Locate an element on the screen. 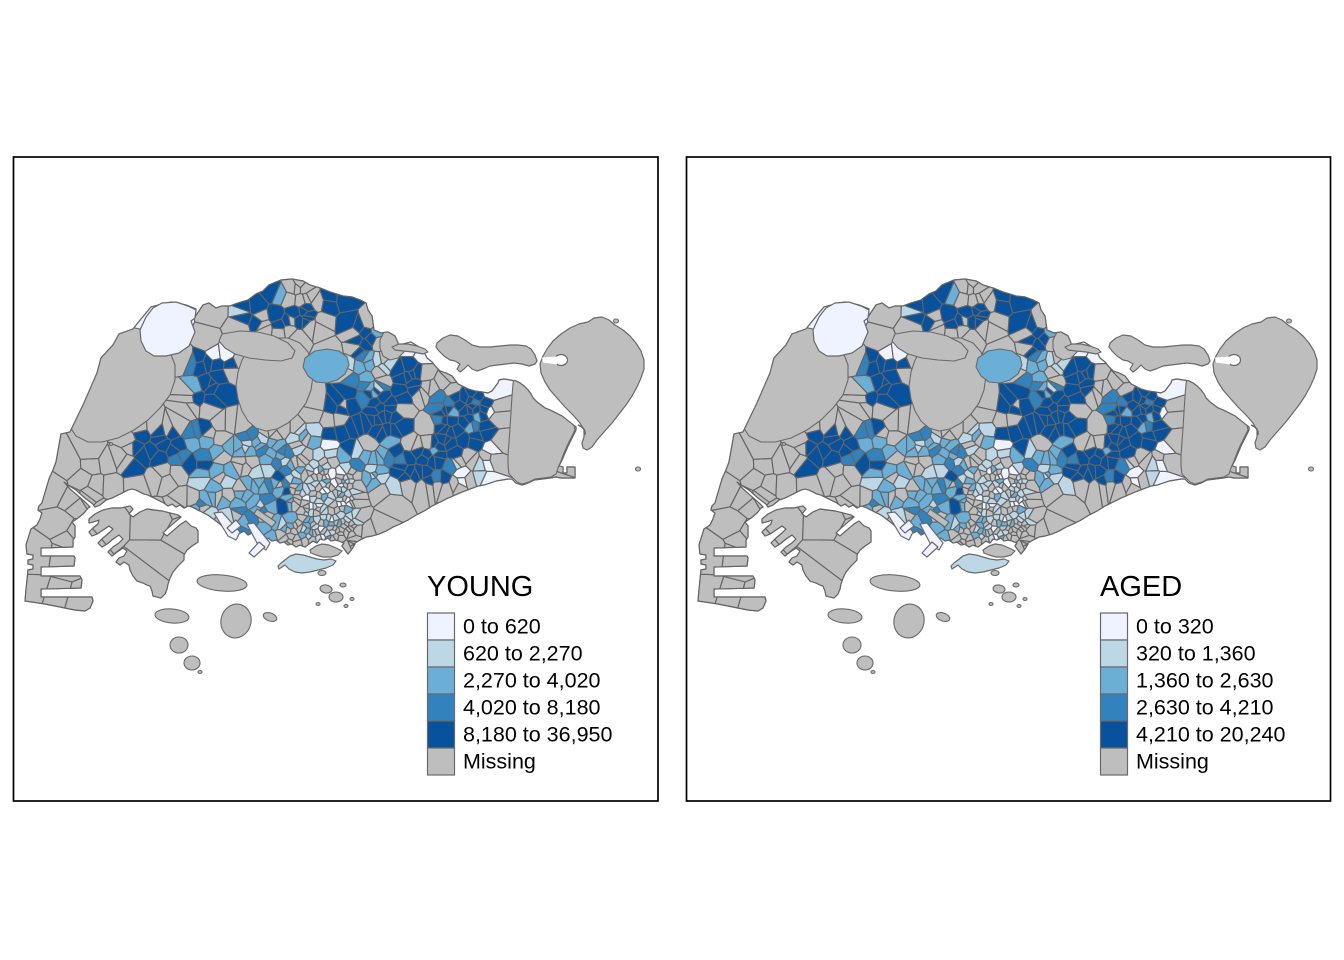  svg-text: 4,210 to 20,240 is located at coordinates (1210, 735).